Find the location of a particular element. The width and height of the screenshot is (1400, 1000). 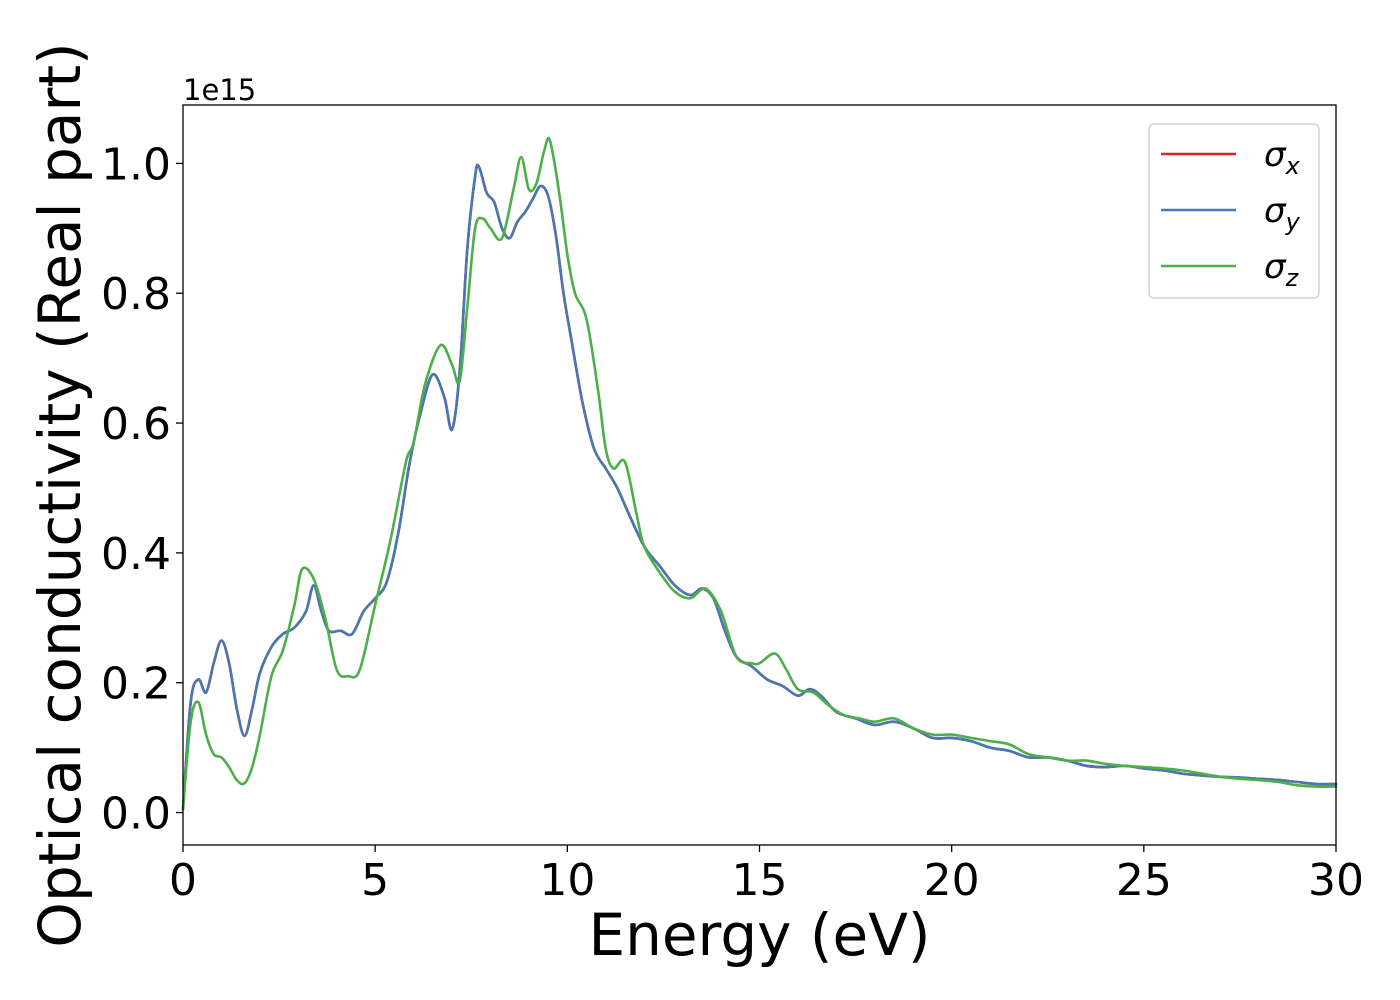

x-tick-label: 25 is located at coordinates (1144, 880).